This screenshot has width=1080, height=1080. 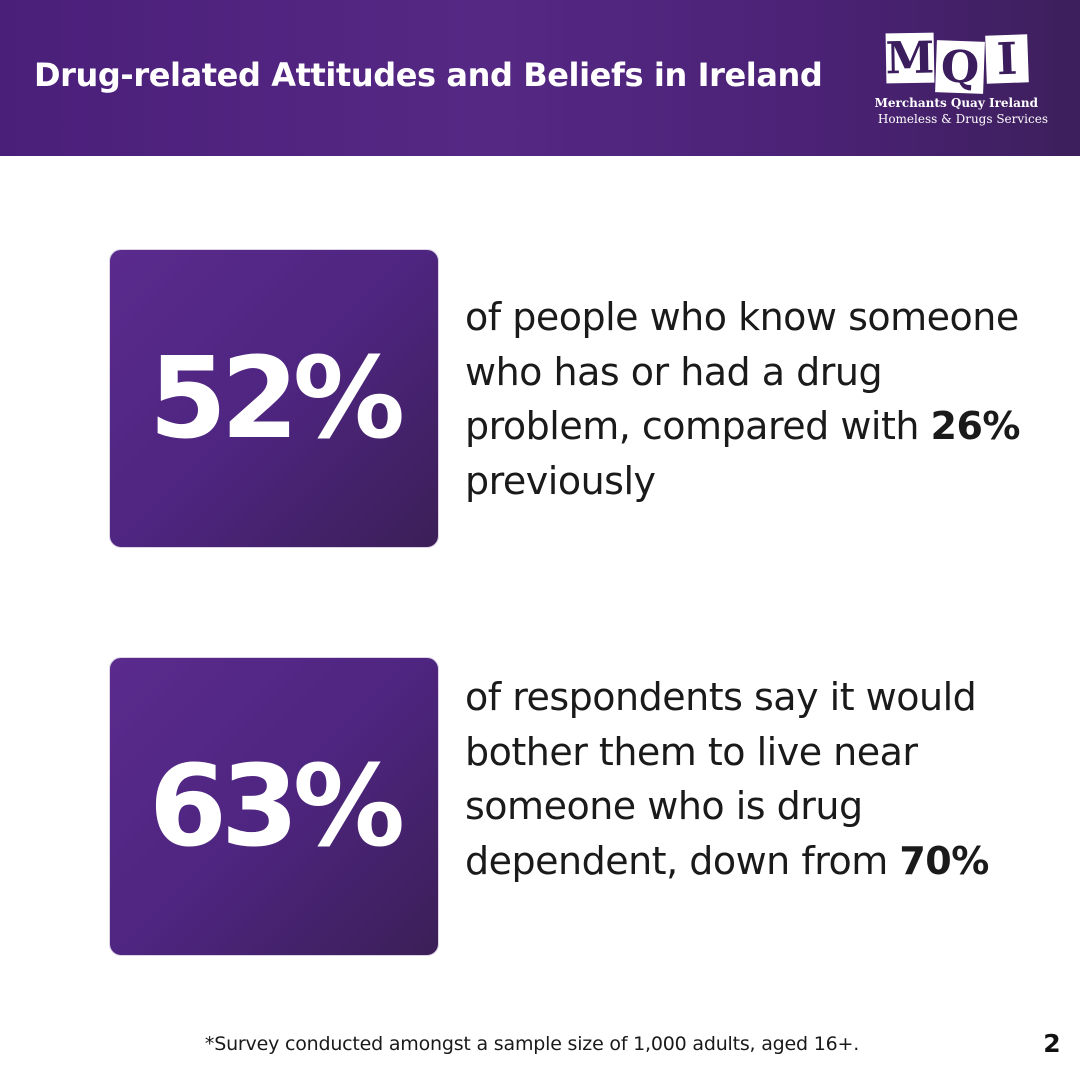 What do you see at coordinates (975, 426) in the screenshot?
I see `stat-description-1-highlight: 26%` at bounding box center [975, 426].